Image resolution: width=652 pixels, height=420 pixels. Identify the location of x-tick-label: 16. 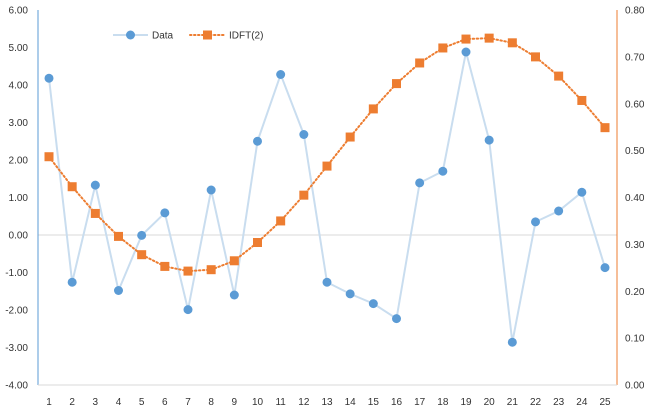
(397, 402).